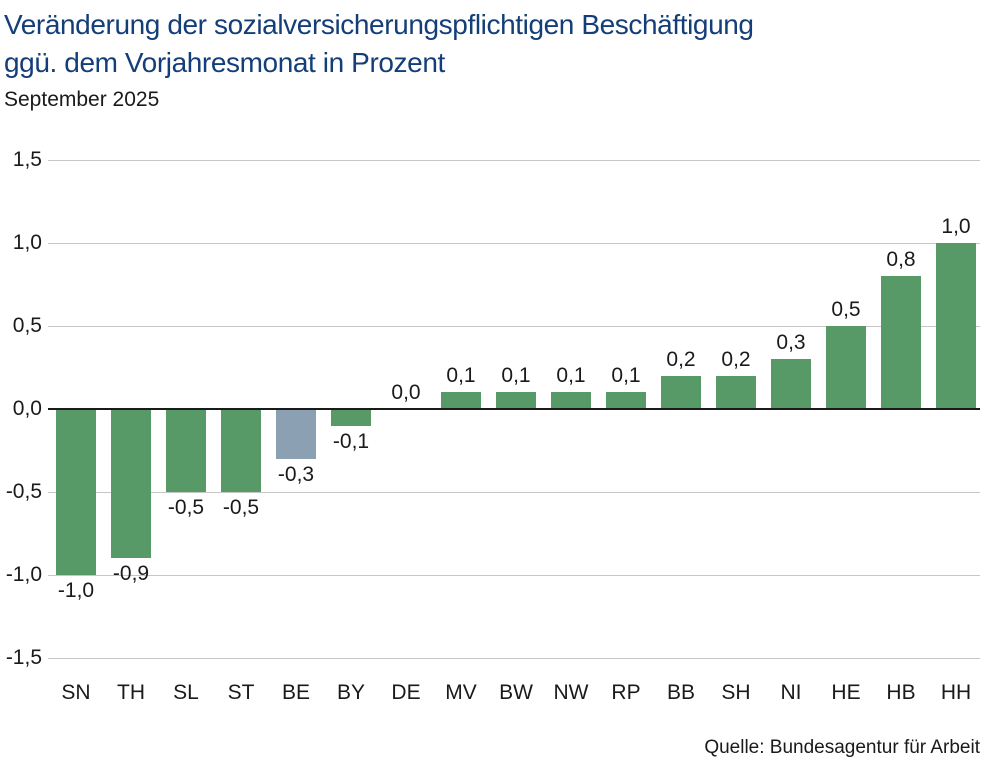 This screenshot has height=764, width=986. I want to click on value-label-NW: 0,1, so click(571, 375).